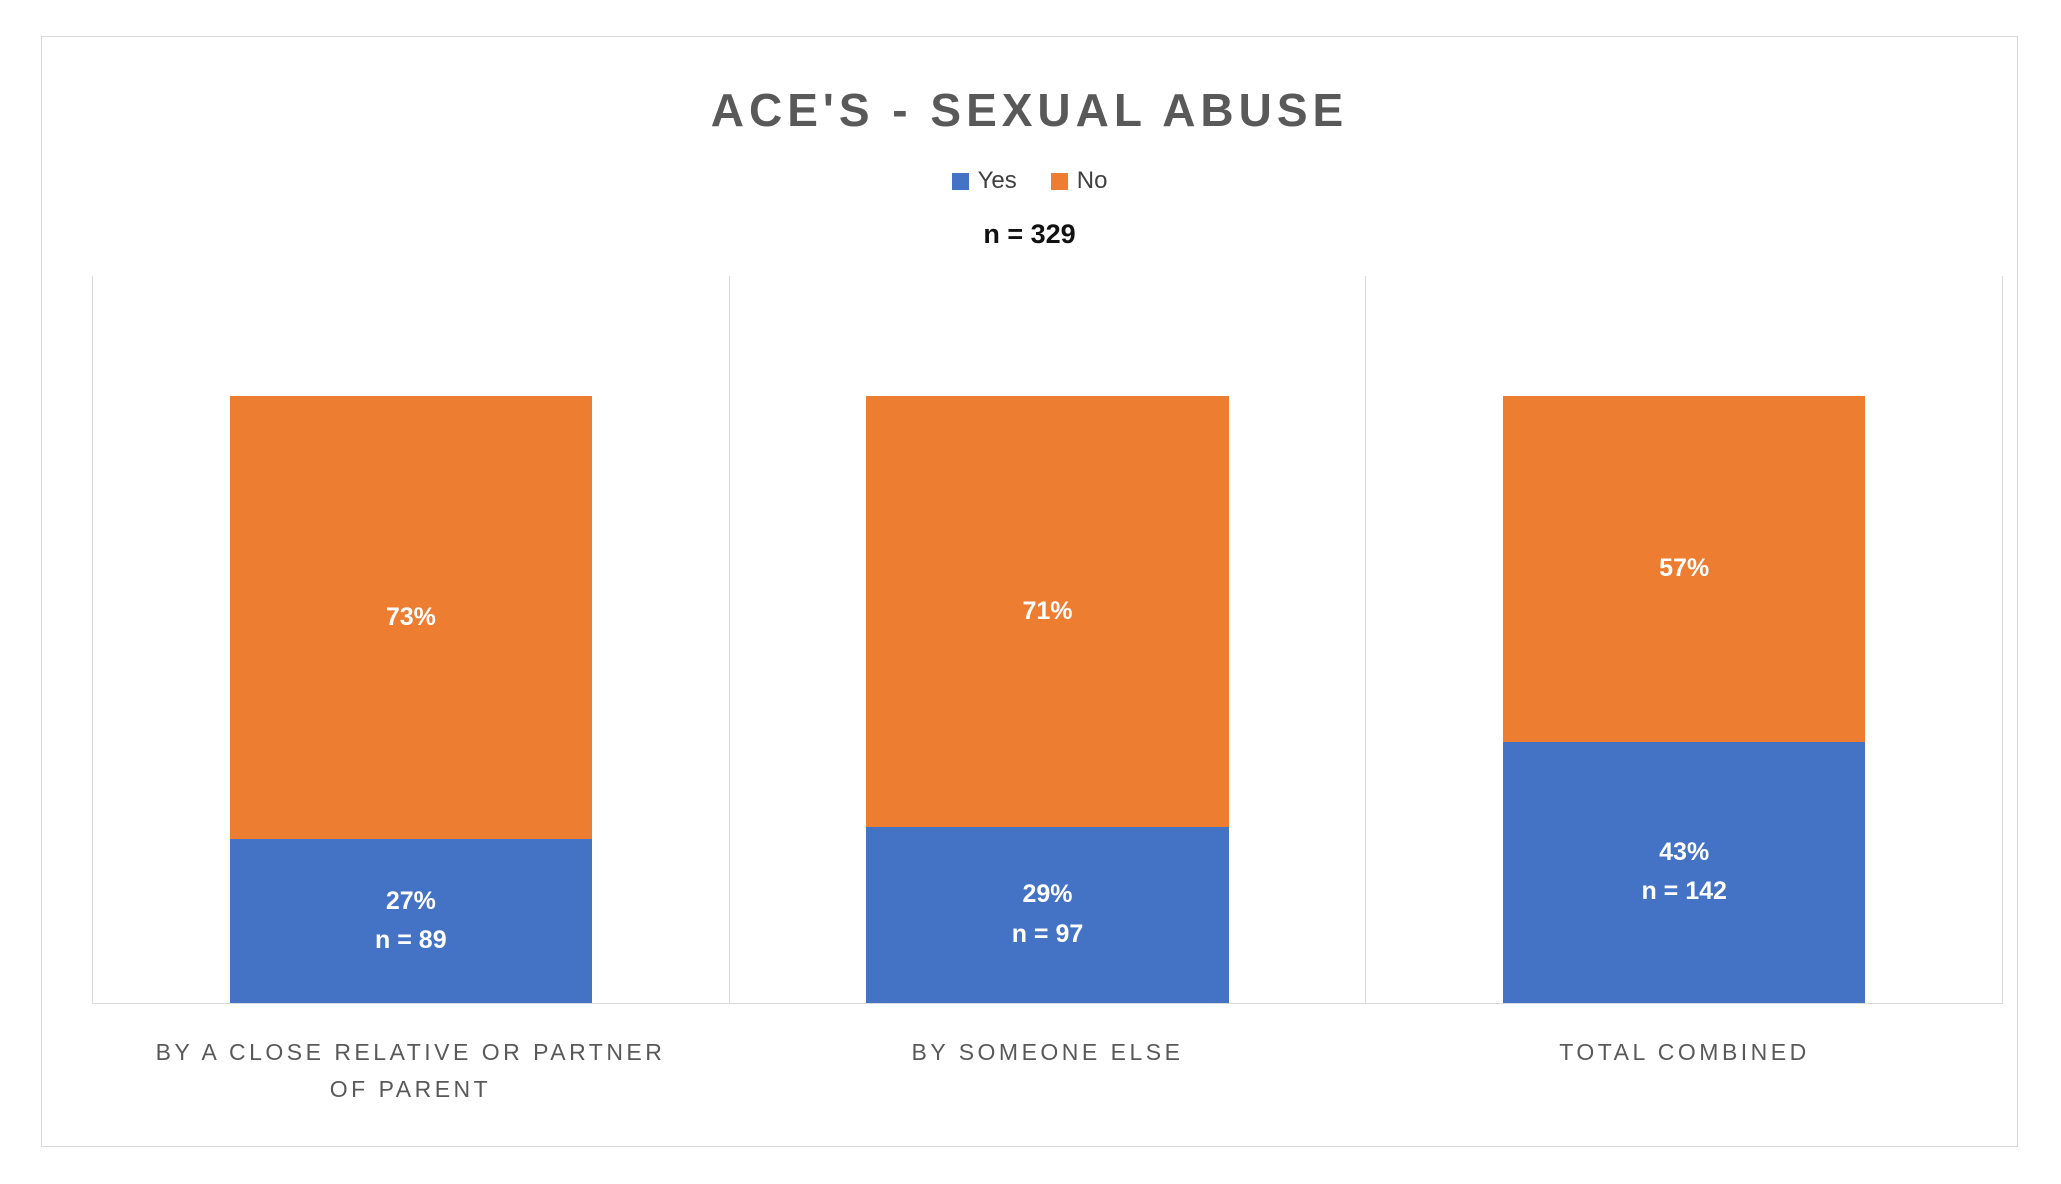  What do you see at coordinates (411, 940) in the screenshot?
I see `yes-count-label: n = 89` at bounding box center [411, 940].